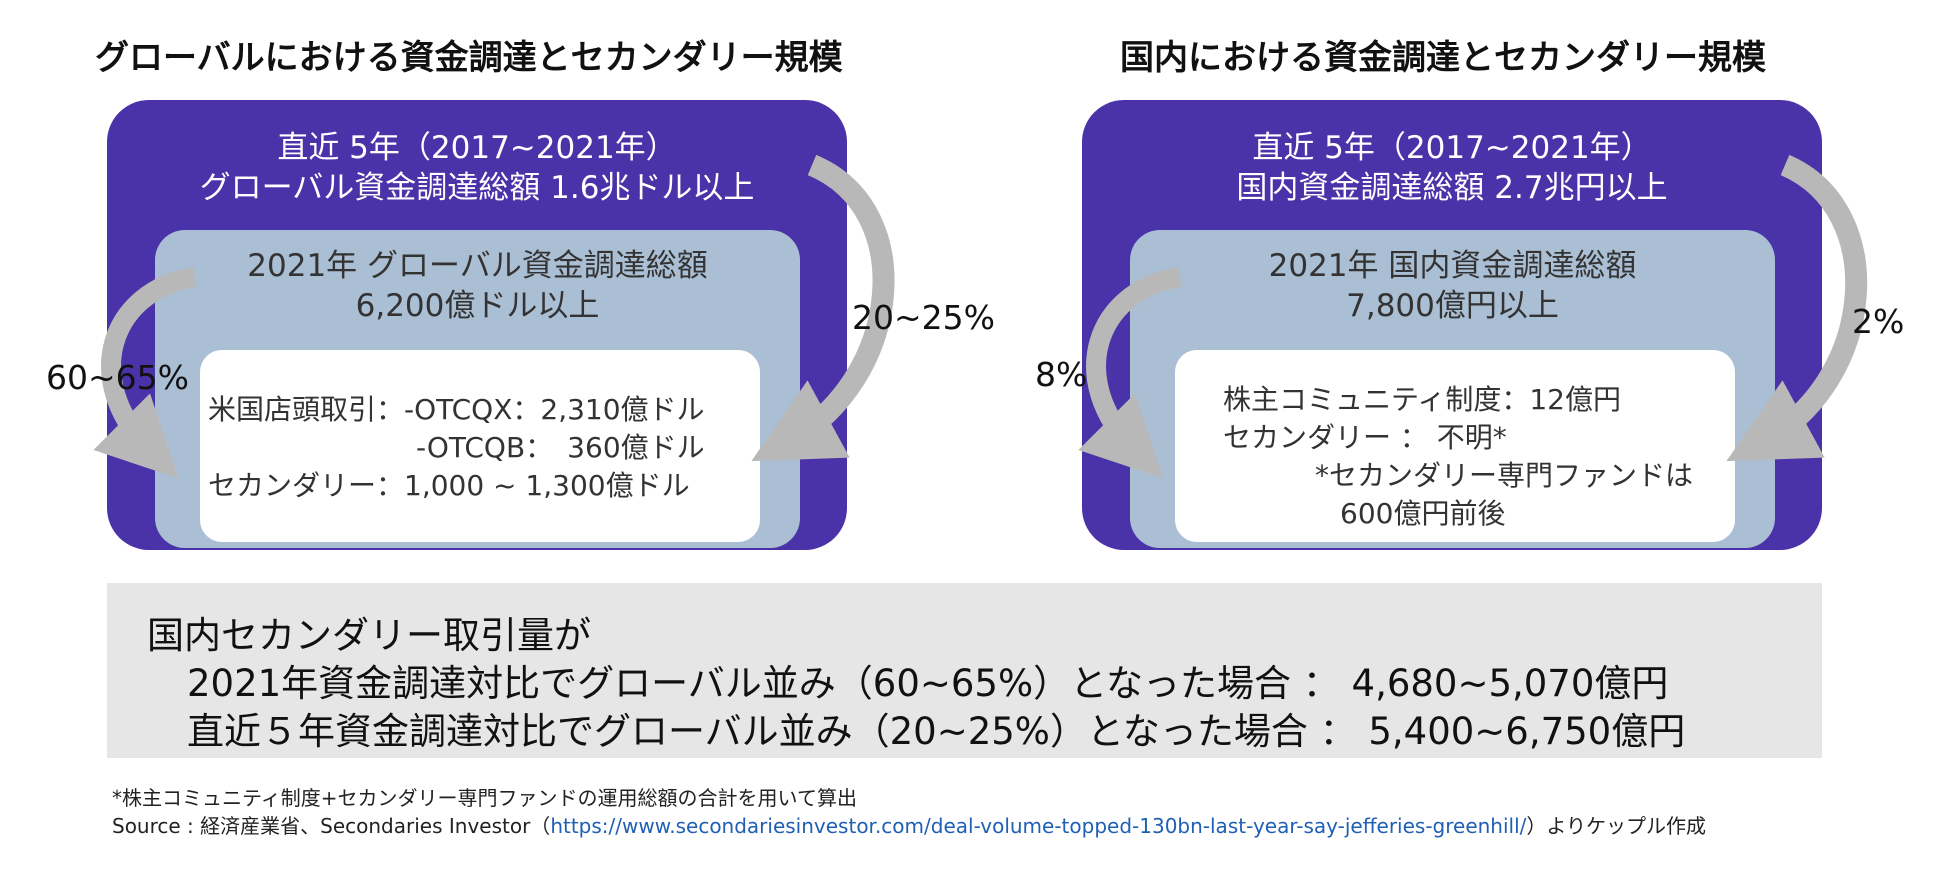 The image size is (1950, 869). I want to click on global-outer-line2: グローバル資金調達総額 1.6兆ドル以上, so click(477, 188).